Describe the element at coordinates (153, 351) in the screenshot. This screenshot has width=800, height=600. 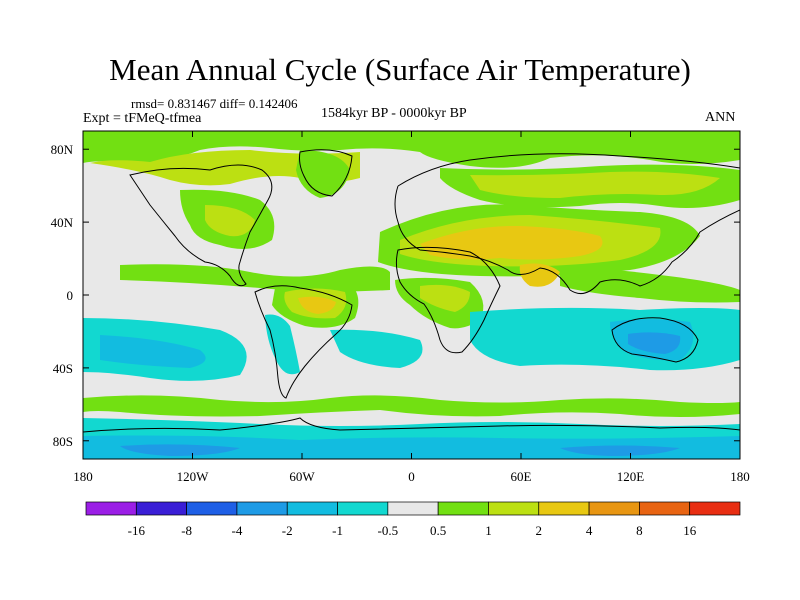
I see `south-pacific-colder` at that location.